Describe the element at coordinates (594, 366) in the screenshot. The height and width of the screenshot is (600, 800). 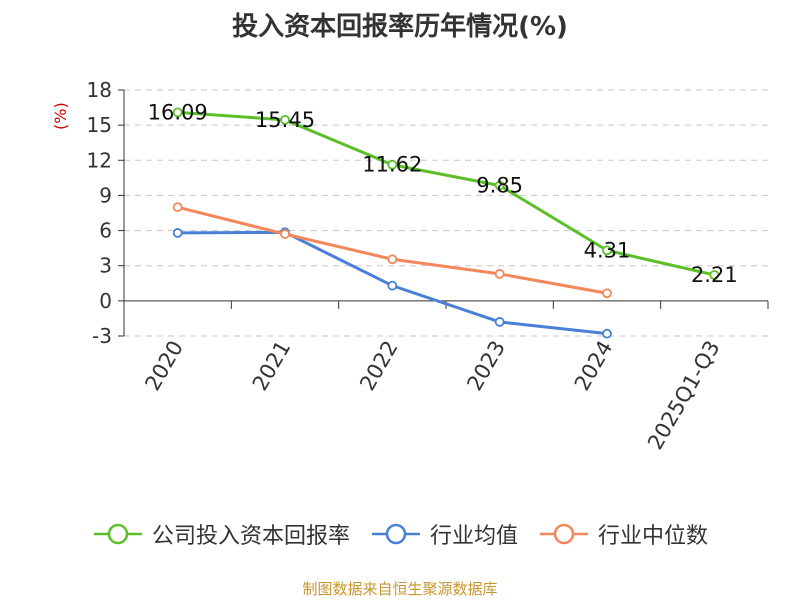
I see `x-tick-label: 2024` at that location.